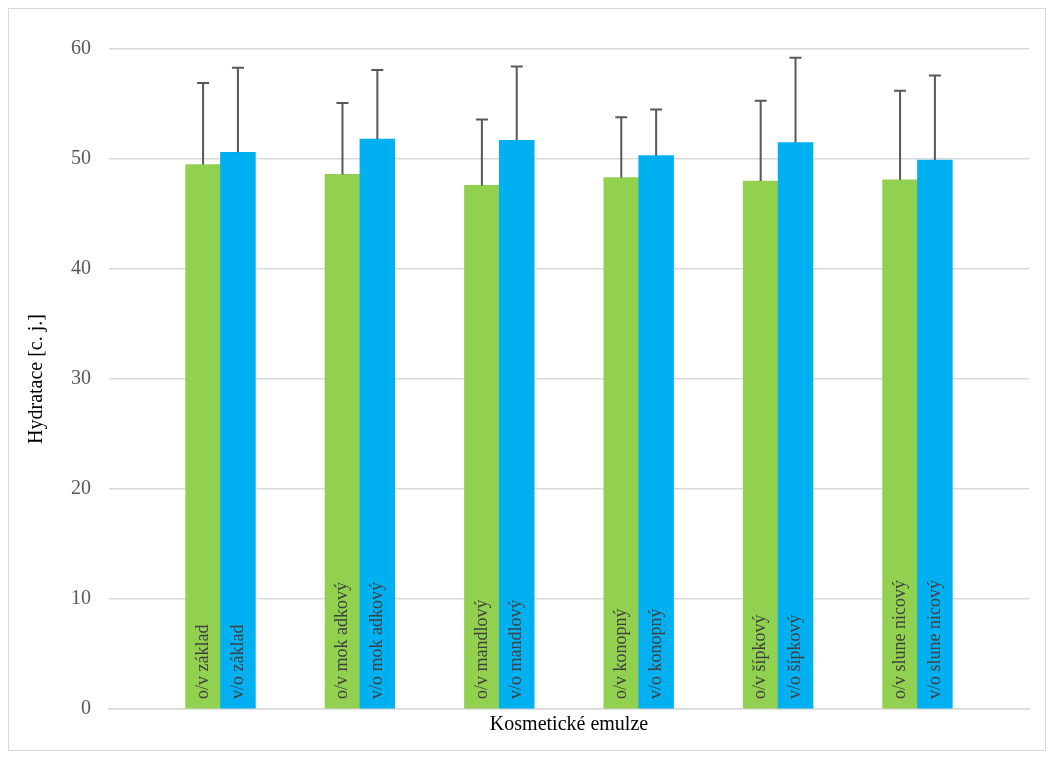  What do you see at coordinates (480, 649) in the screenshot?
I see `x-tick-label: o/v mandlový` at bounding box center [480, 649].